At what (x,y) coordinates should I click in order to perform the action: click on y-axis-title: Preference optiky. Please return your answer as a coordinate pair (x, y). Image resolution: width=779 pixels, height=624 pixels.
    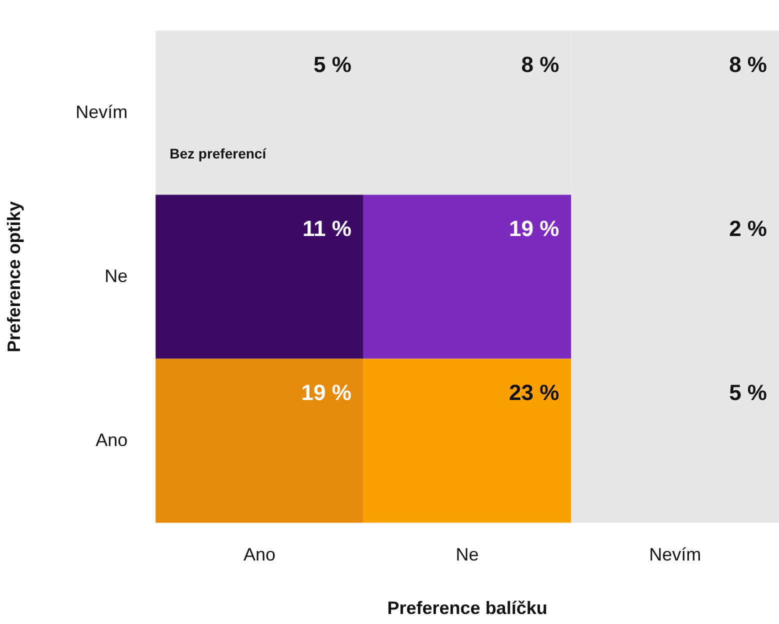
    Looking at the image, I should click on (14, 276).